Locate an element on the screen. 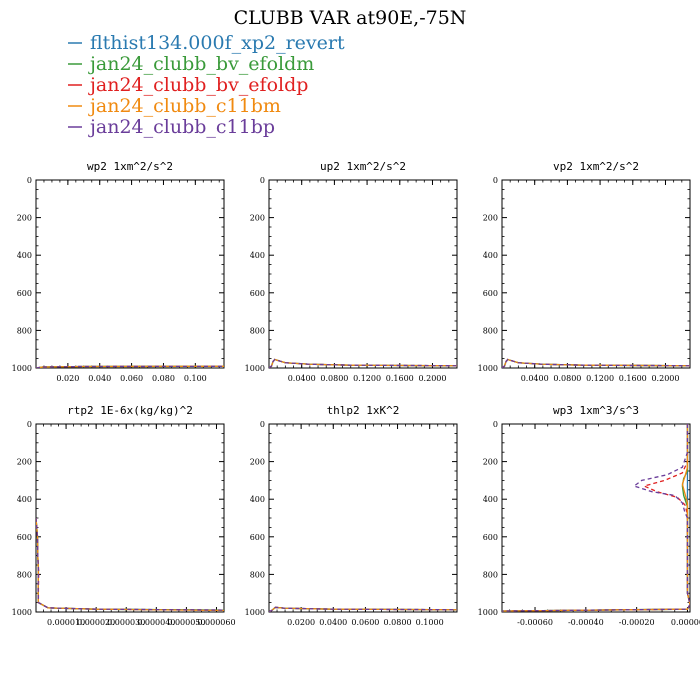 Image resolution: width=700 pixels, height=700 pixels. x-tick-label: 0.020 is located at coordinates (67, 378).